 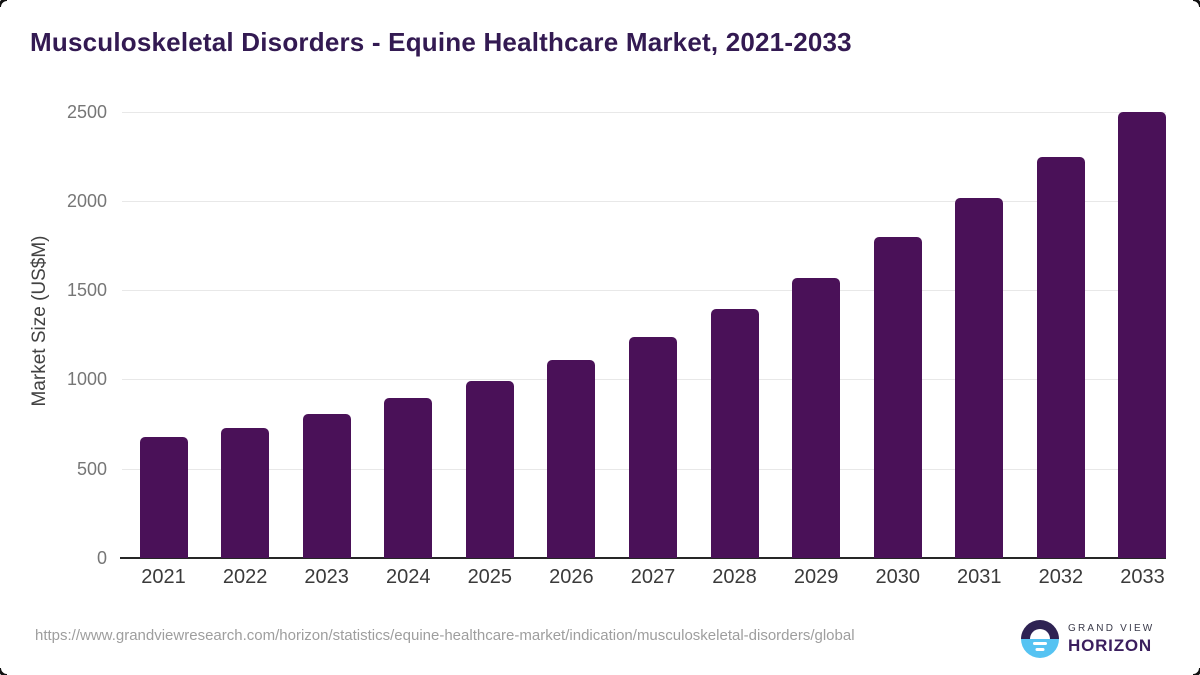 I want to click on y-tick-label: 1500, so click(x=86, y=290).